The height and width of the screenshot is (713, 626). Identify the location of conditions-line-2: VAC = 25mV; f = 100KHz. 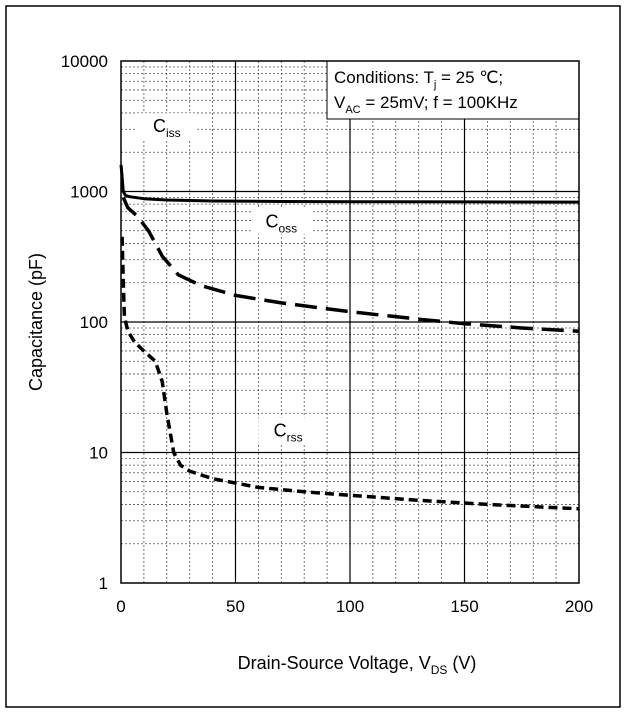
(426, 104).